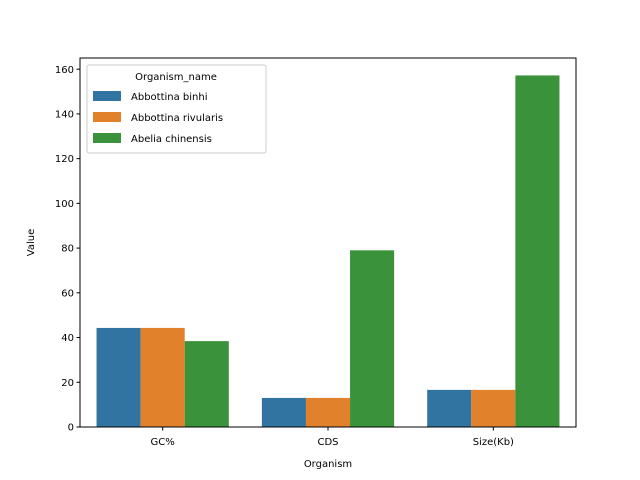 This screenshot has width=640, height=480. What do you see at coordinates (31, 242) in the screenshot?
I see `y-axis-label: Value` at bounding box center [31, 242].